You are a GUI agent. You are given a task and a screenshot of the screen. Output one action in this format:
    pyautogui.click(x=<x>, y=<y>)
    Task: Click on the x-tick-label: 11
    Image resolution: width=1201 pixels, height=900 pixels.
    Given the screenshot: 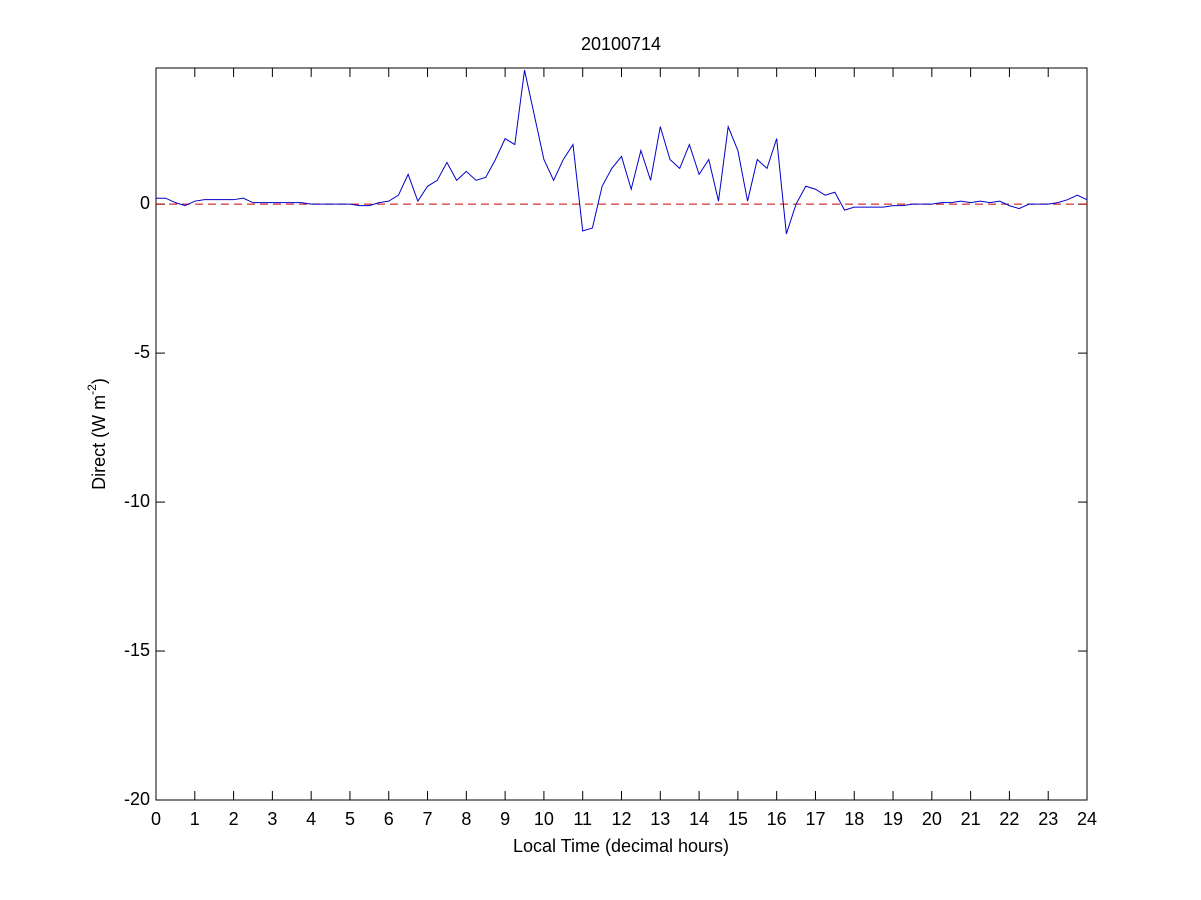 What is the action you would take?
    pyautogui.click(x=582, y=819)
    